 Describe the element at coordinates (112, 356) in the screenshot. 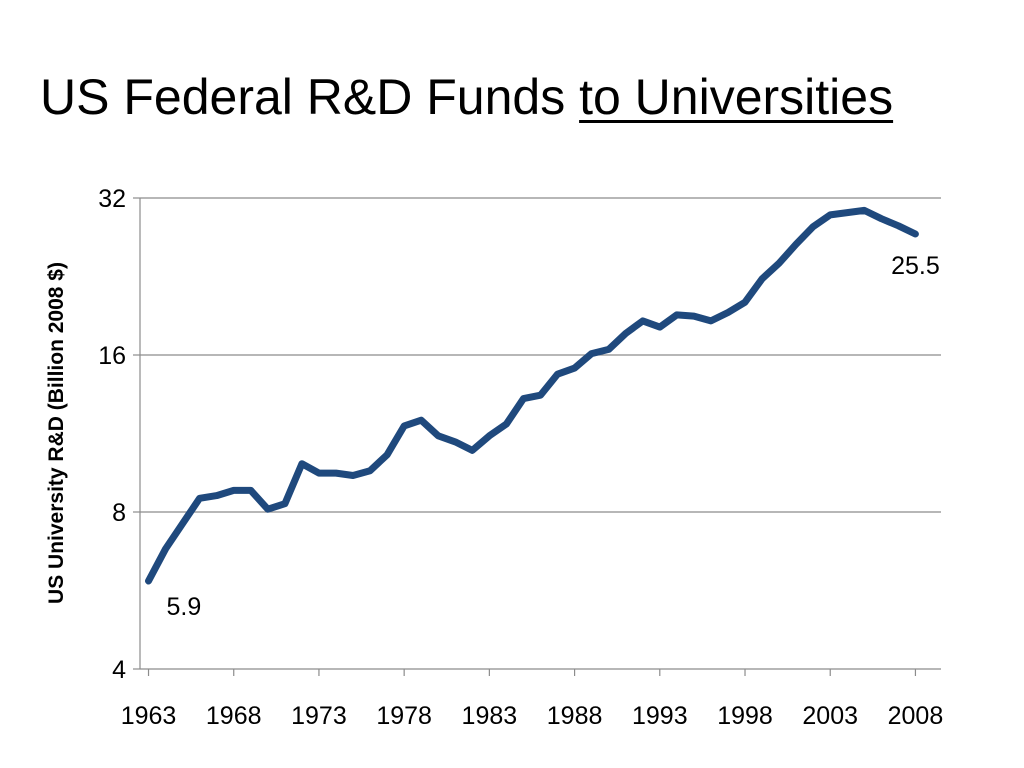

I see `y-tick-label: 16` at that location.